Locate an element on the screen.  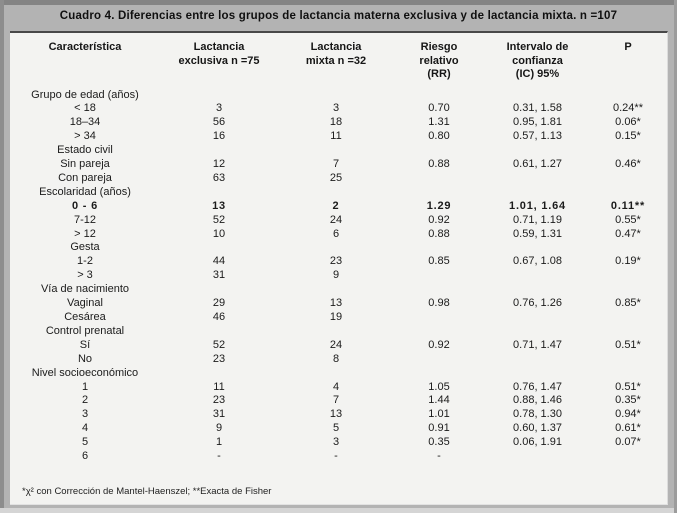
frame-right-edge is located at coordinates (675, 256).